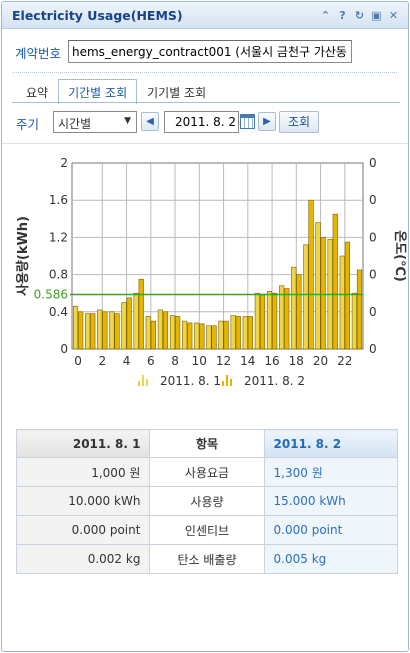 Image resolution: width=410 pixels, height=653 pixels. What do you see at coordinates (199, 361) in the screenshot?
I see `x-tick-label: 10` at bounding box center [199, 361].